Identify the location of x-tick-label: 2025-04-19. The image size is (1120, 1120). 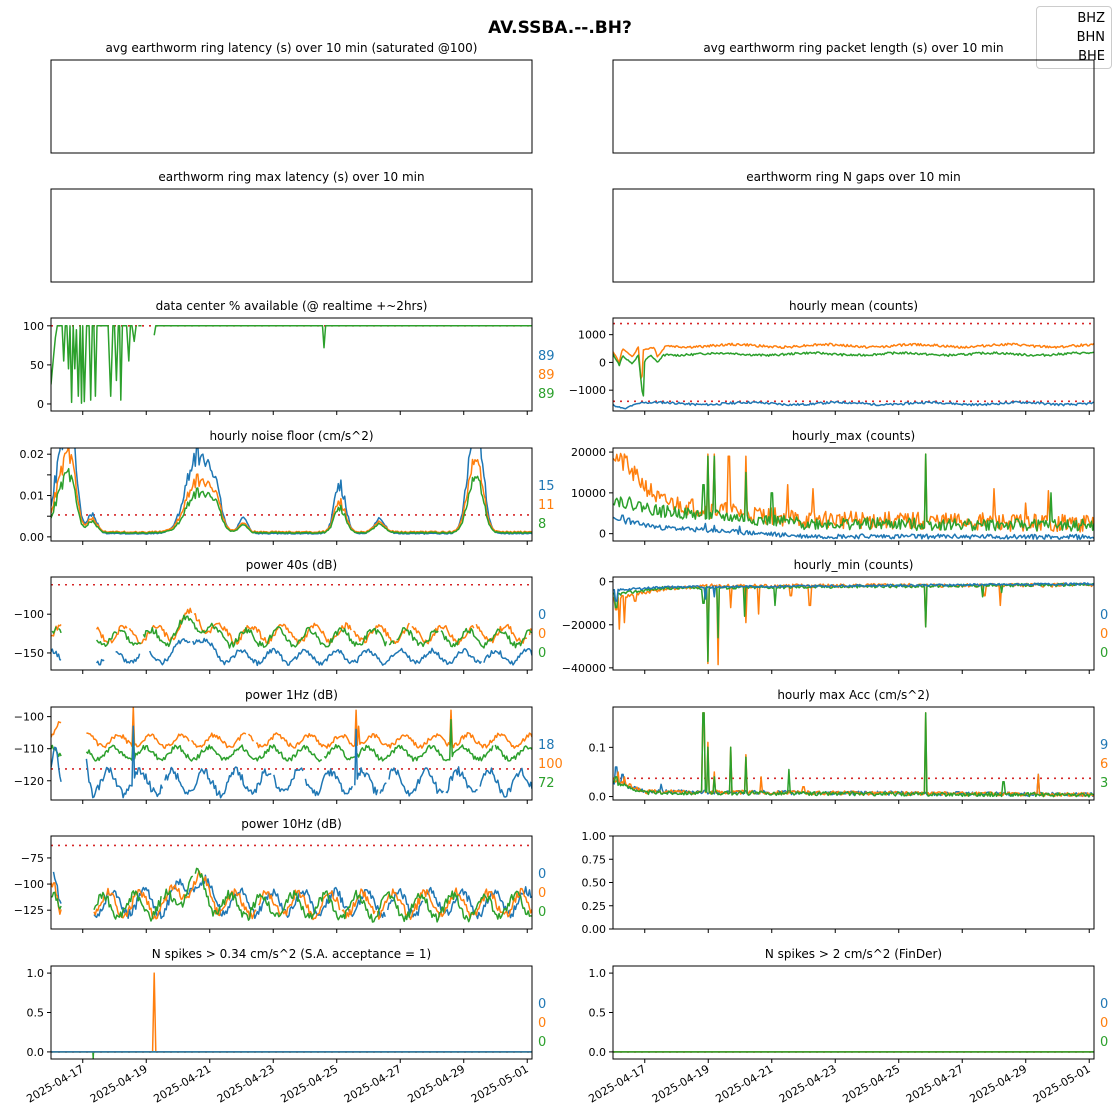
(681, 1083).